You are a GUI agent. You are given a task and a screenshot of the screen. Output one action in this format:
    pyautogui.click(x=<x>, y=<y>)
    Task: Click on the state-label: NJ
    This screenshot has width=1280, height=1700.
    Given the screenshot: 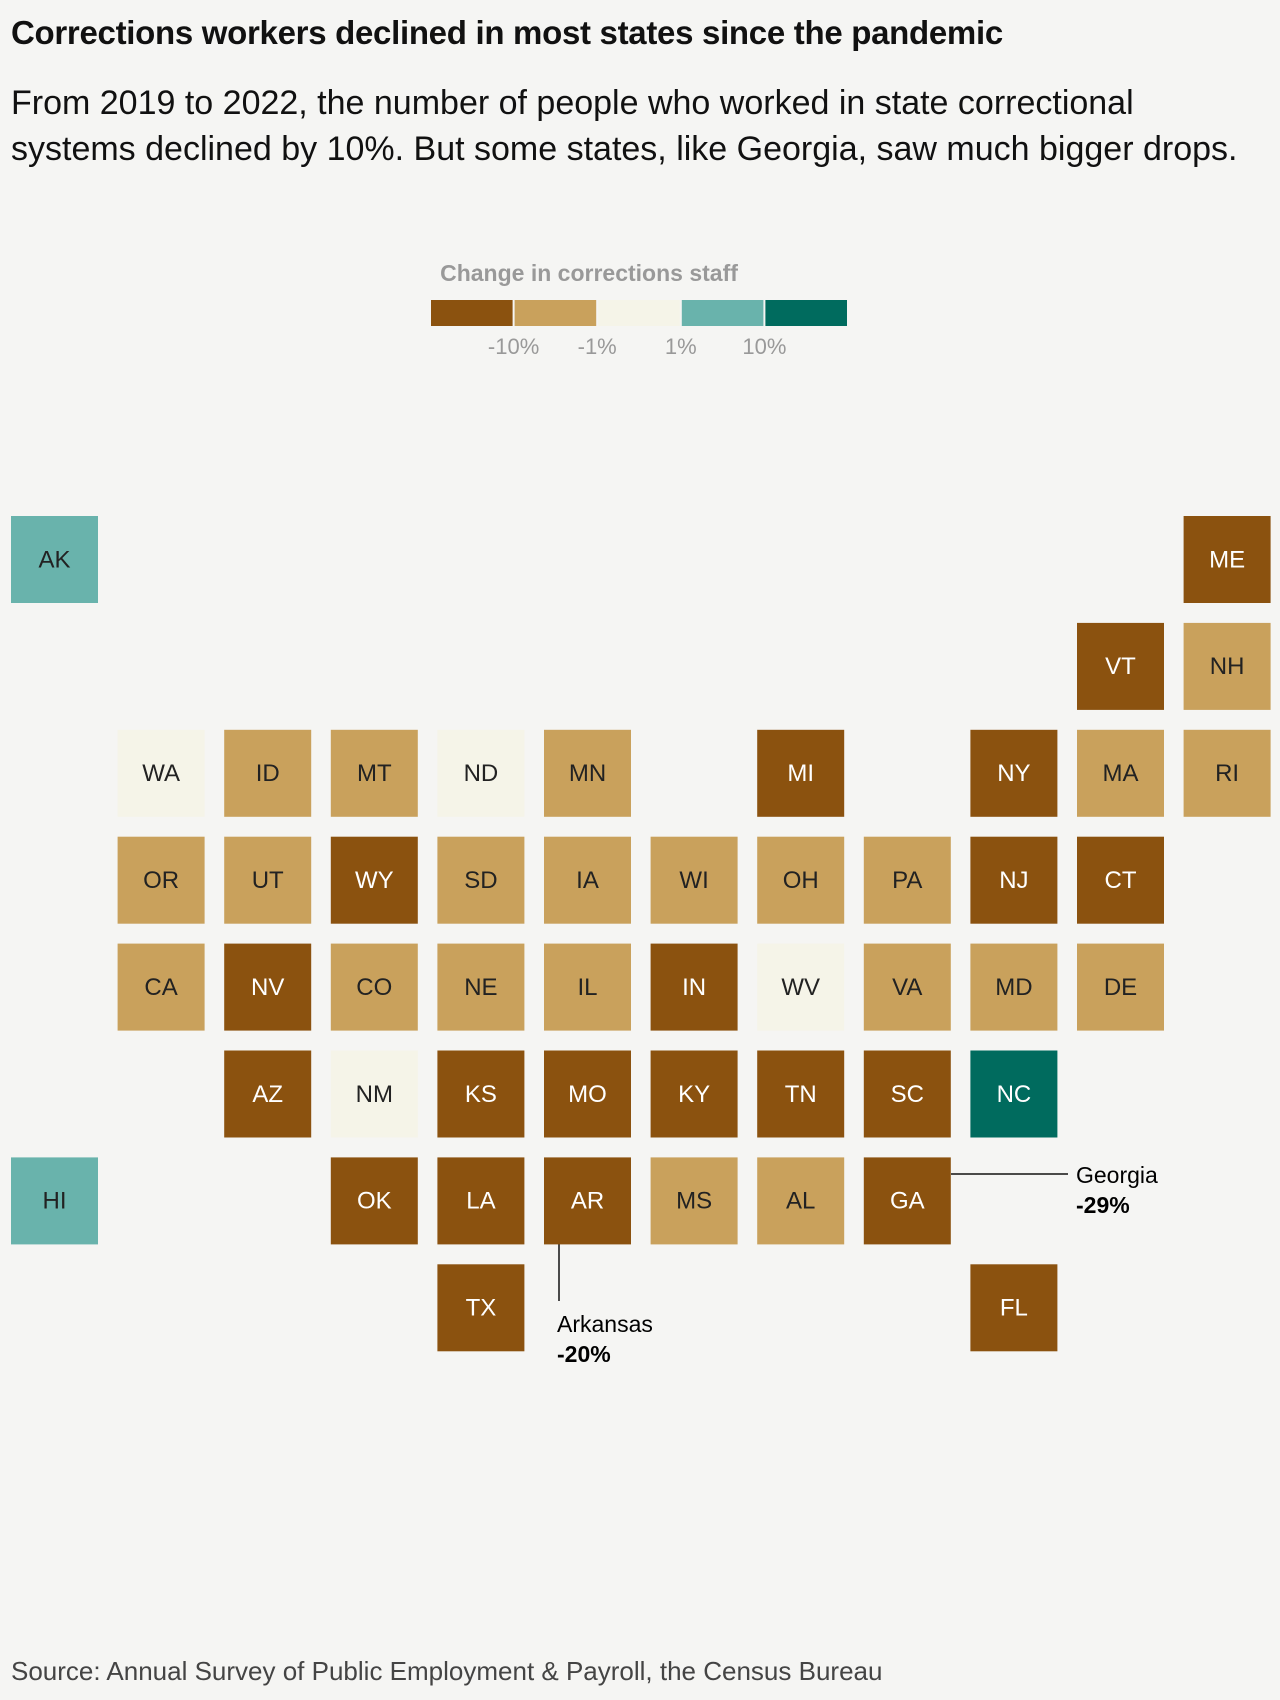 What is the action you would take?
    pyautogui.click(x=1013, y=880)
    